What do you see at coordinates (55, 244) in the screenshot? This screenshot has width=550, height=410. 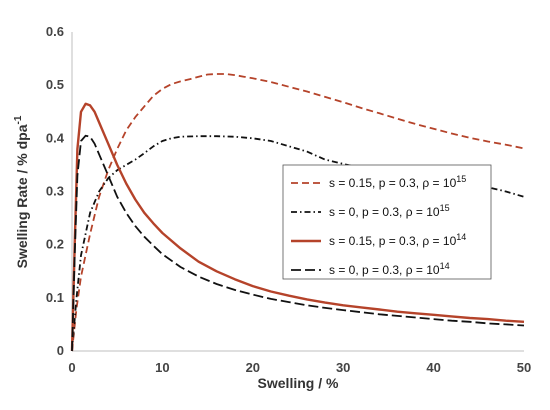 I see `y-tick-label: 0.2` at bounding box center [55, 244].